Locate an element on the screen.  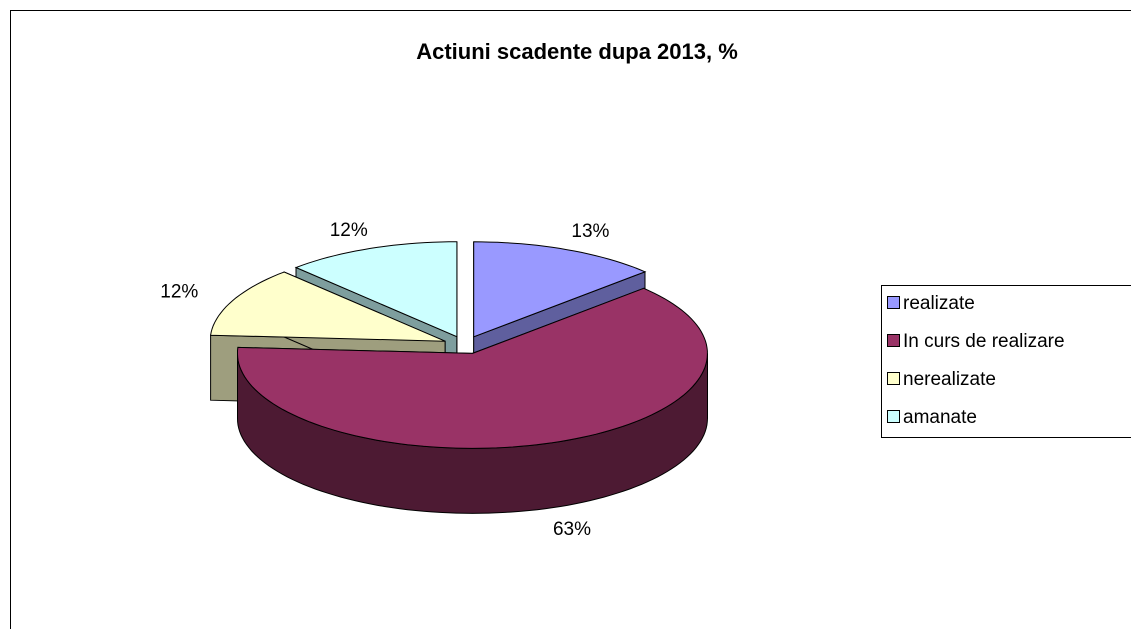
data-label: 63% is located at coordinates (572, 529).